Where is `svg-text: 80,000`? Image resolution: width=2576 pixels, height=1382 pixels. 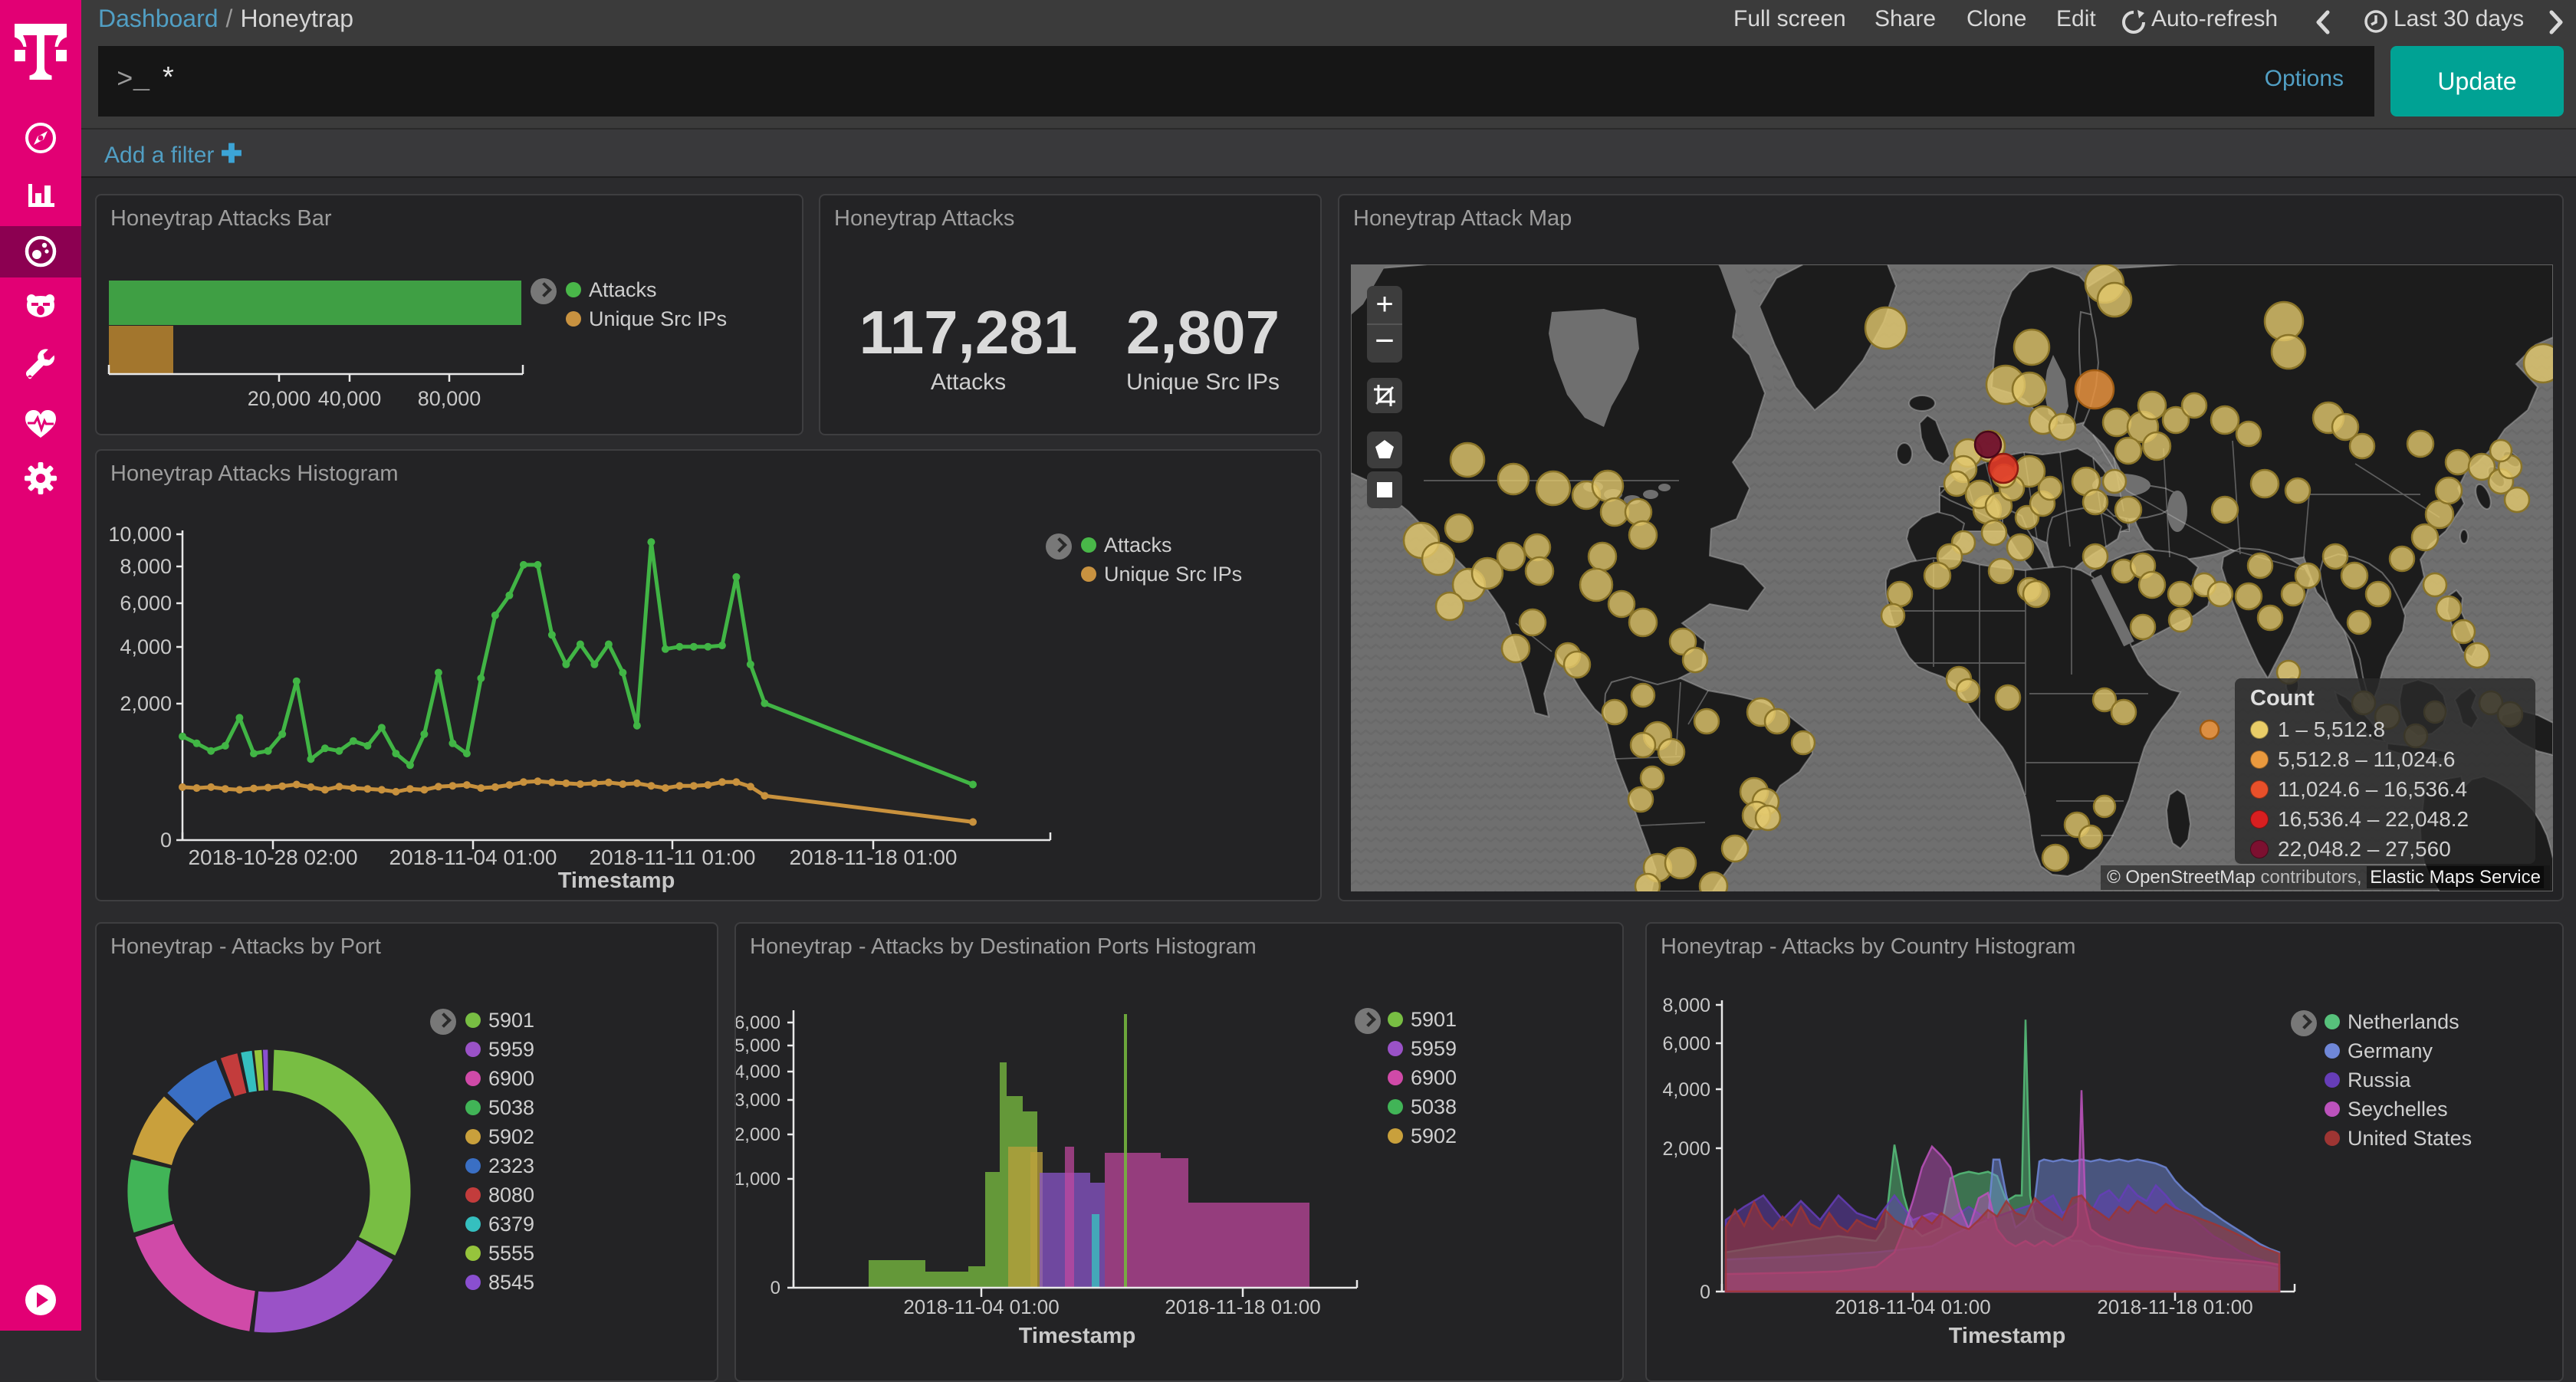 svg-text: 80,000 is located at coordinates (450, 398).